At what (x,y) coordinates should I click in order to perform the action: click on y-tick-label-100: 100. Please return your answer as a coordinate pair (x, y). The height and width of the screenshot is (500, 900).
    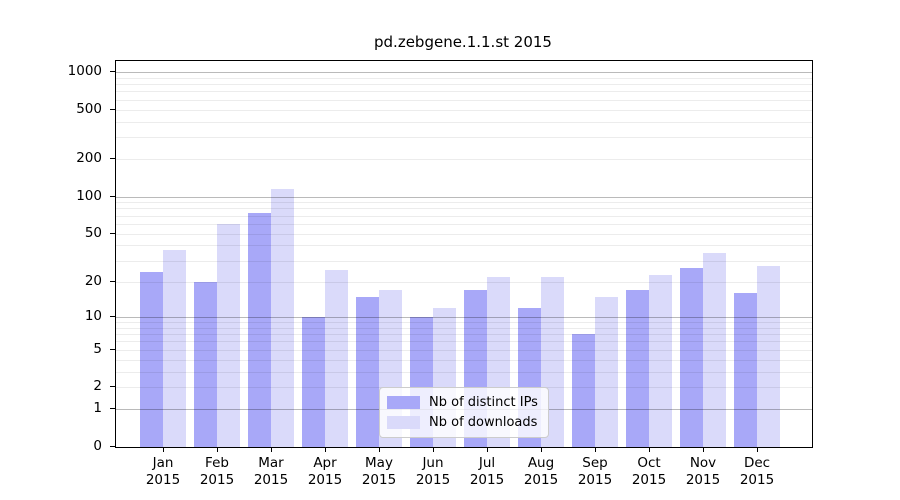
    Looking at the image, I should click on (89, 195).